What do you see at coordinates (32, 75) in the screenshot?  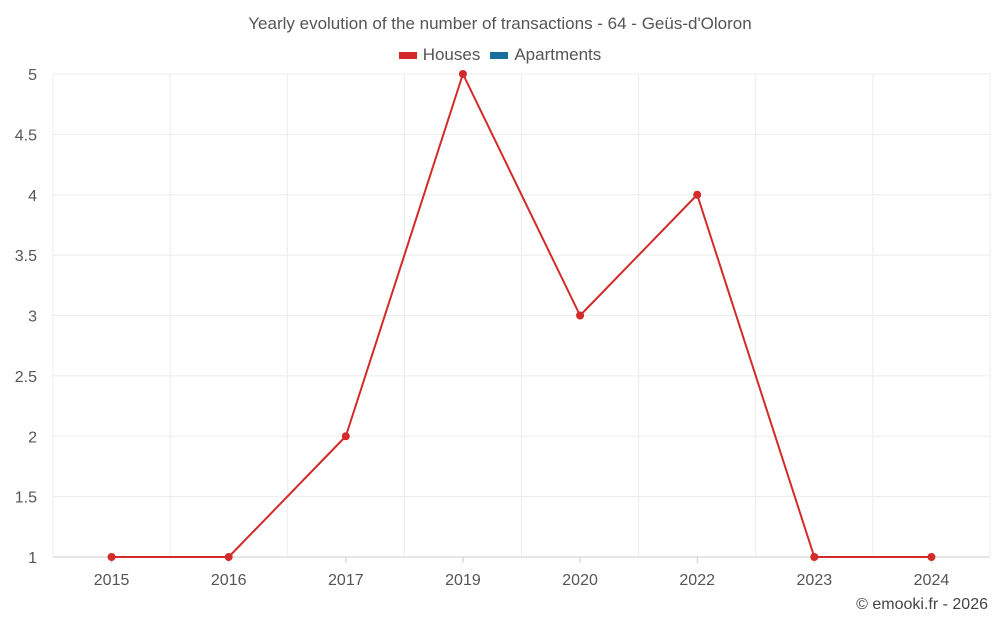 I see `y-tick-label: 5` at bounding box center [32, 75].